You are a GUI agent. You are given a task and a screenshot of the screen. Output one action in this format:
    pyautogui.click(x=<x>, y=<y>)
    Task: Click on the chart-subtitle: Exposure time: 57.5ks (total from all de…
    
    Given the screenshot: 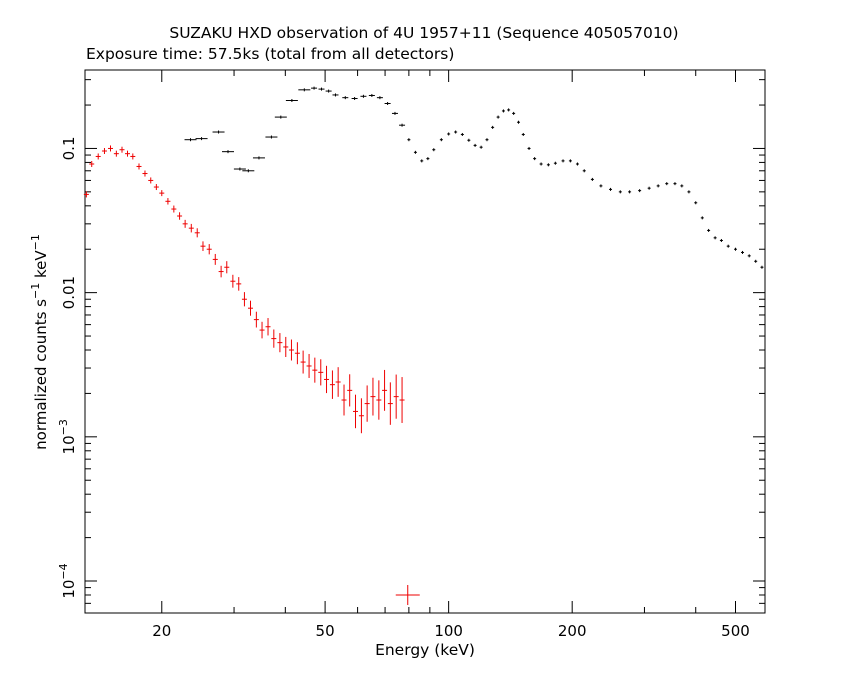 What is the action you would take?
    pyautogui.click(x=270, y=54)
    